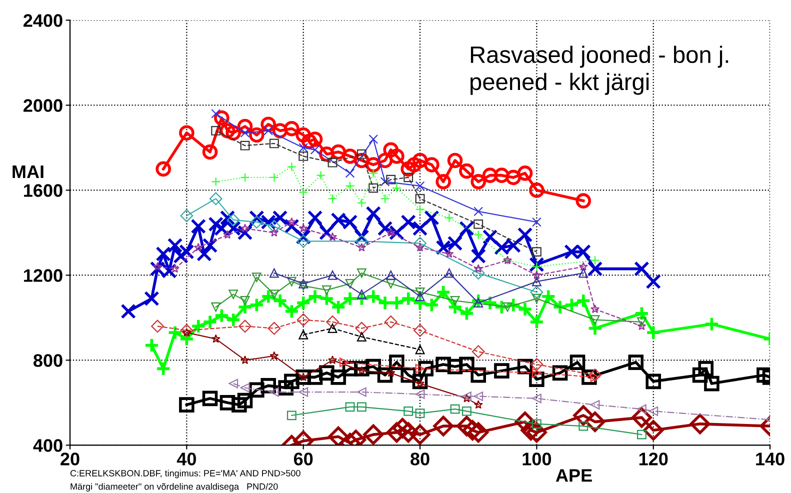  I want to click on x-tick-label: 80, so click(420, 459).